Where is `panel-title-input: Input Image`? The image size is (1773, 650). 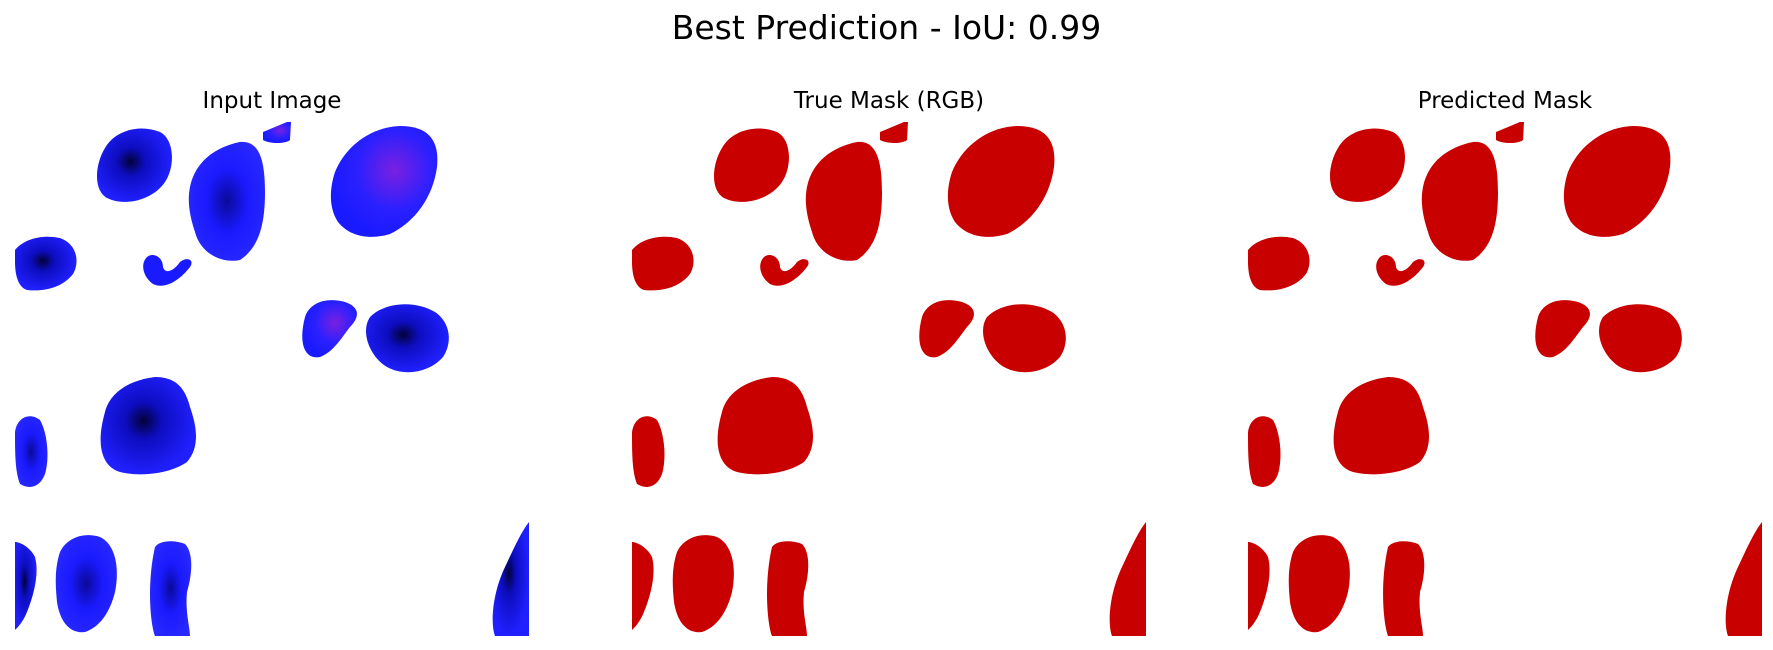 panel-title-input: Input Image is located at coordinates (272, 101).